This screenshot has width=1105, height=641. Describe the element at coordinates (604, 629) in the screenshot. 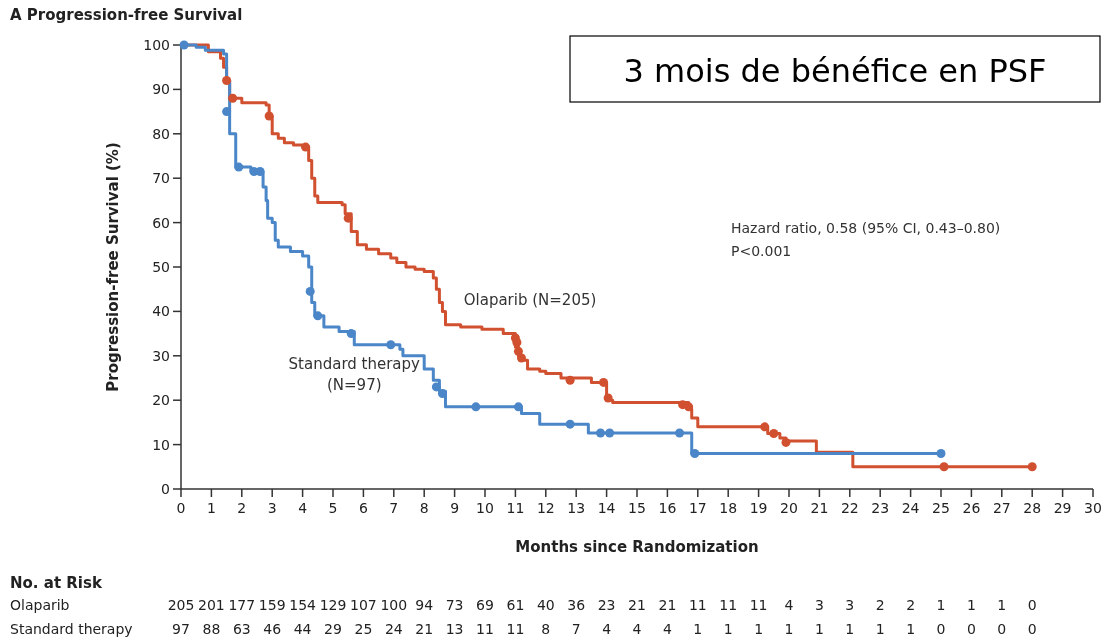

I see `text: 97 88 63 46 44 29 25 24 21 13 11 11 8 7 4 4 4 1 1 1 1 1 1 1 1 0 0 0 0` at that location.